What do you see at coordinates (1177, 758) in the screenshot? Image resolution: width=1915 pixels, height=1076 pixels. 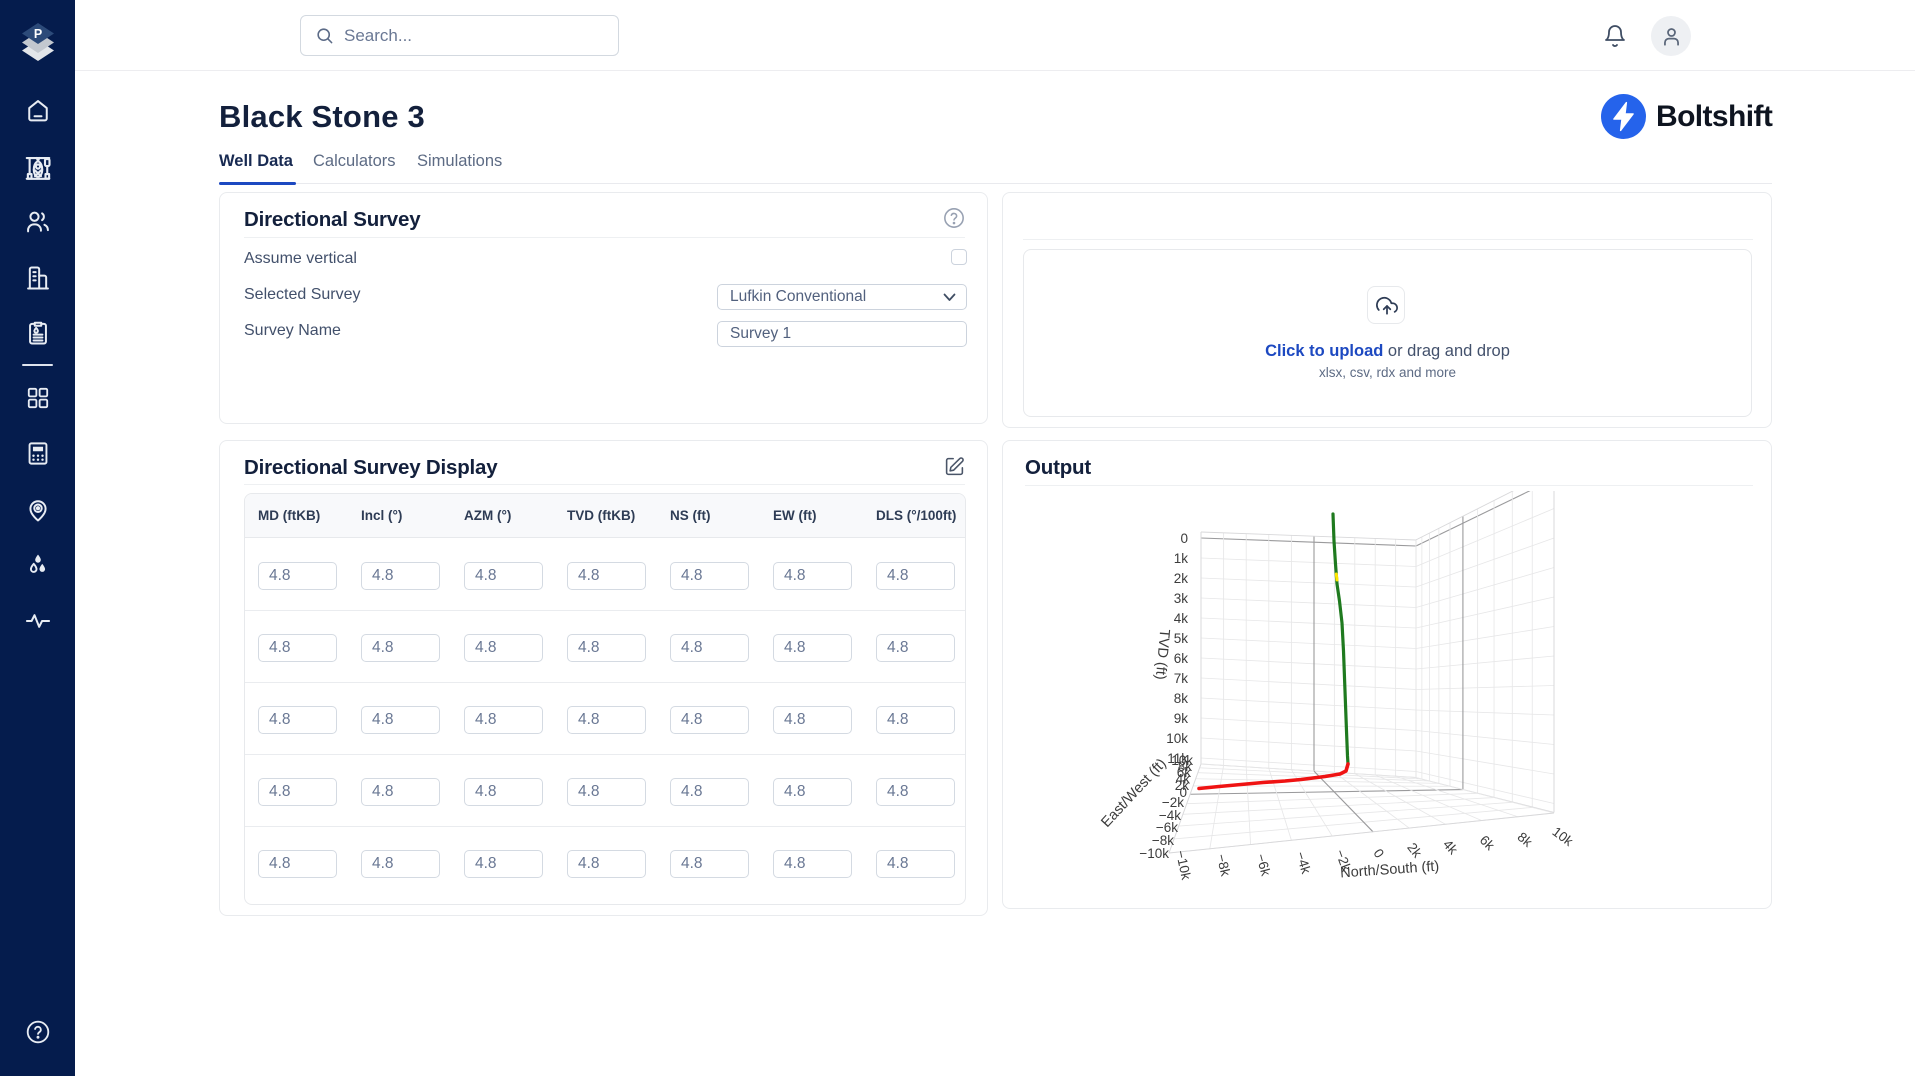 I see `svg-text: 11k` at bounding box center [1177, 758].